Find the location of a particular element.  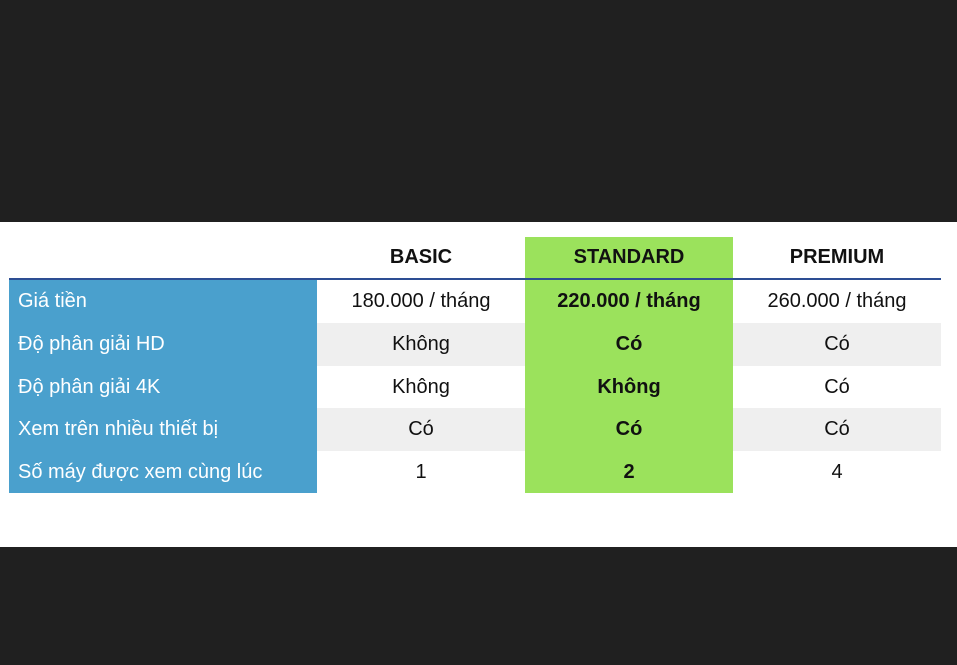

cell-basic-price: 180.000 / tháng is located at coordinates (421, 301).